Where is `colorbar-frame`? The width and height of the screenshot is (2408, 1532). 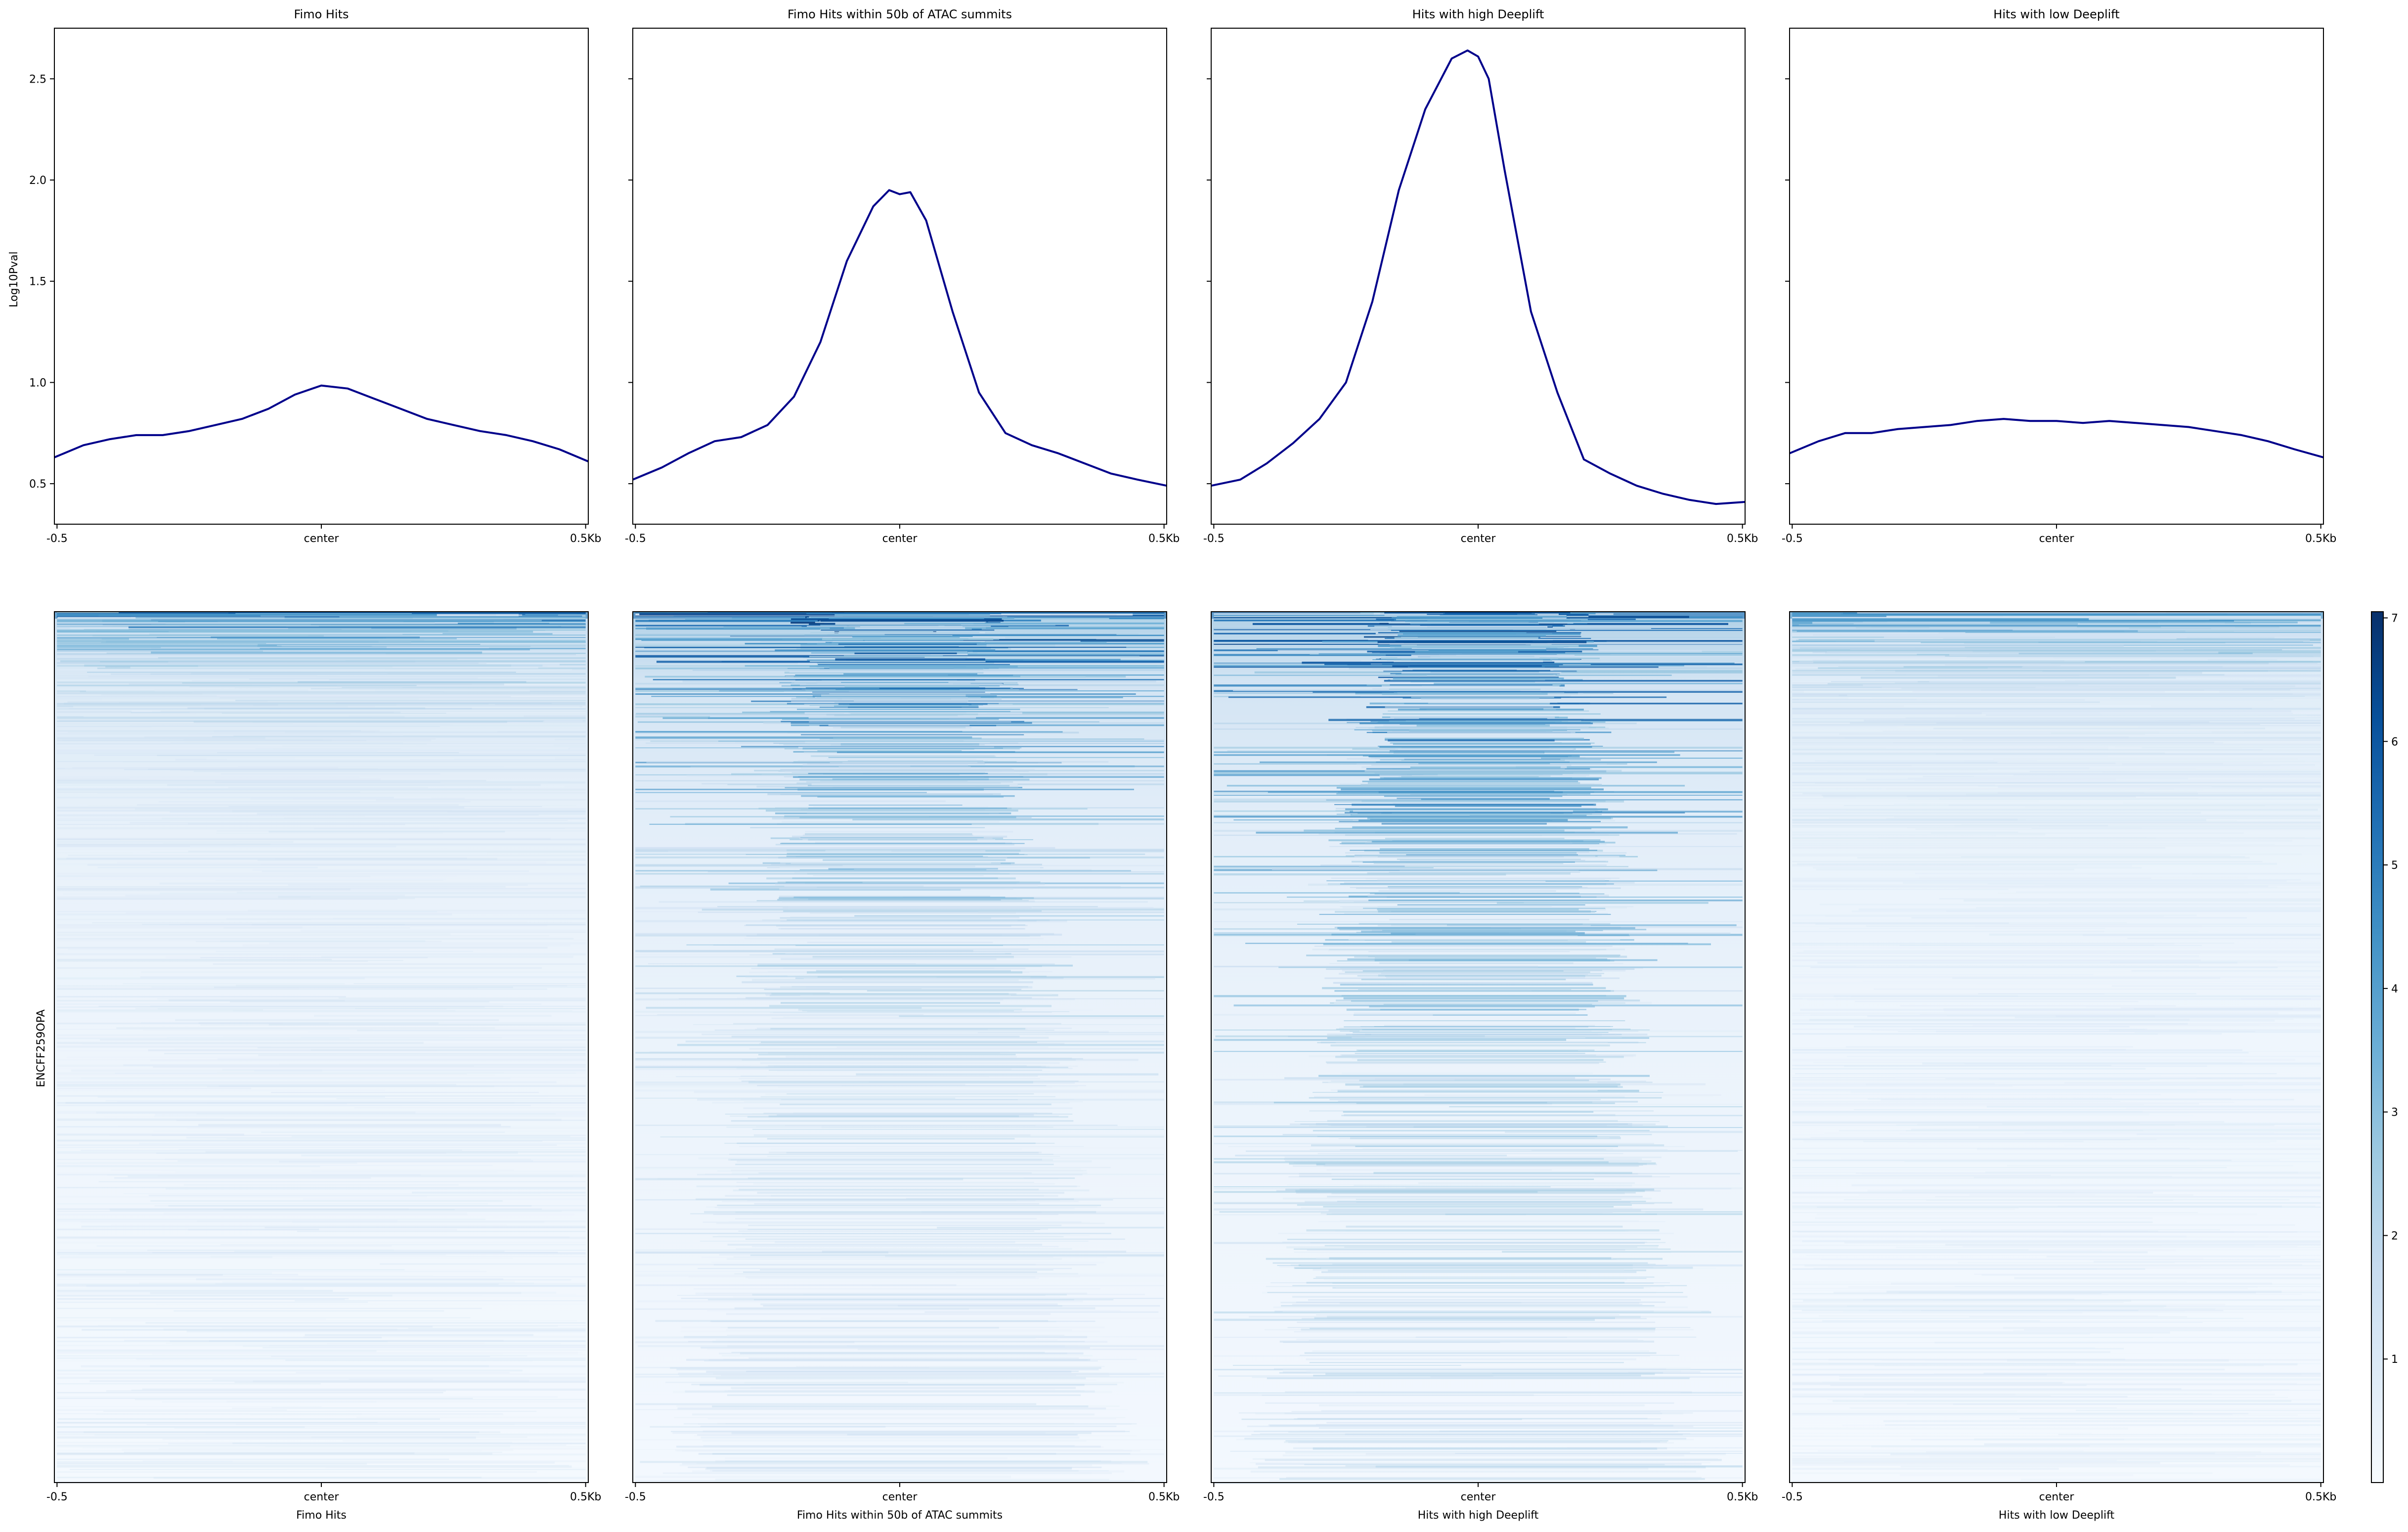 colorbar-frame is located at coordinates (2378, 1047).